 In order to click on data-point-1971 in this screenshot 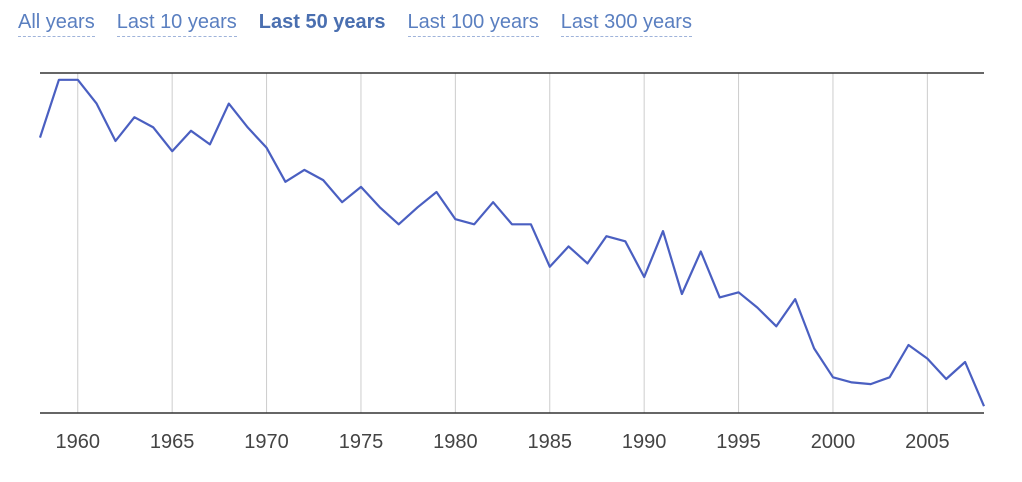, I will do `click(285, 182)`.